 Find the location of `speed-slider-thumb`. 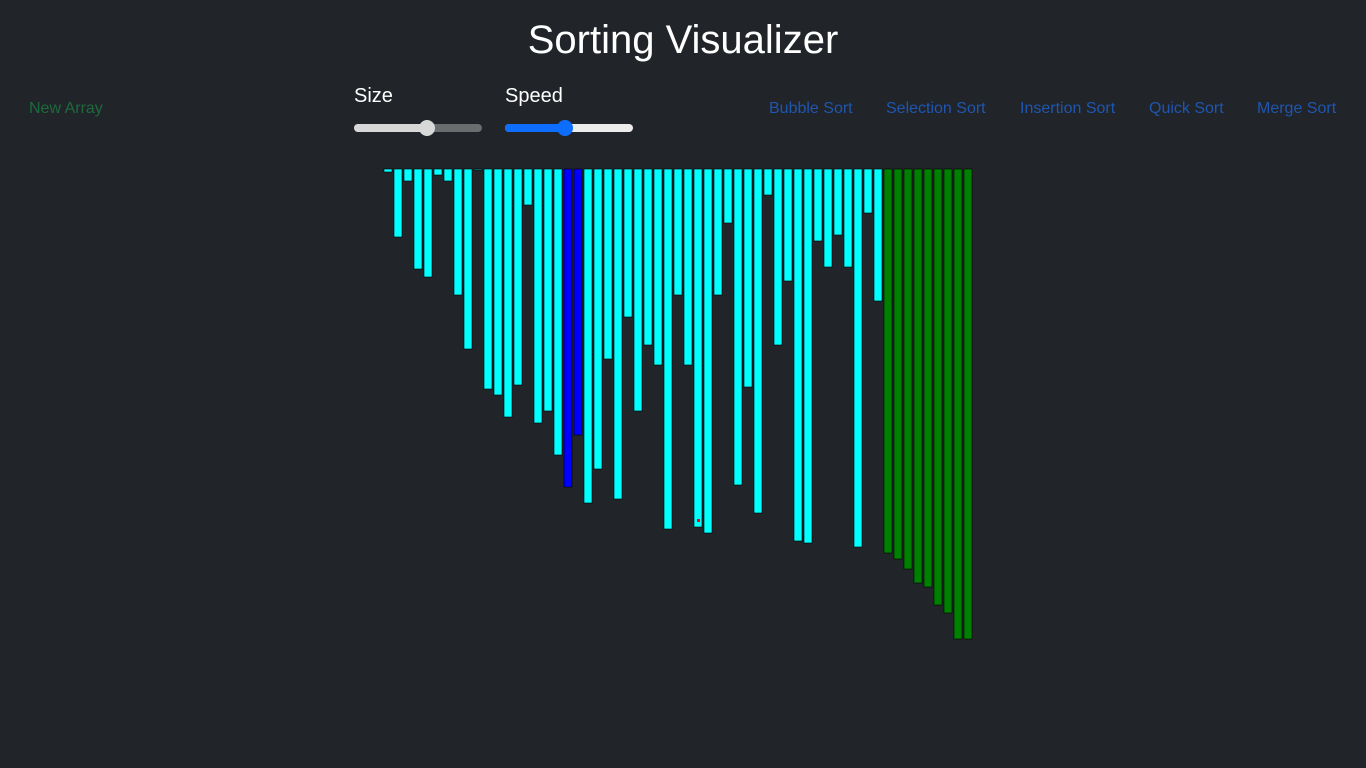

speed-slider-thumb is located at coordinates (565, 128).